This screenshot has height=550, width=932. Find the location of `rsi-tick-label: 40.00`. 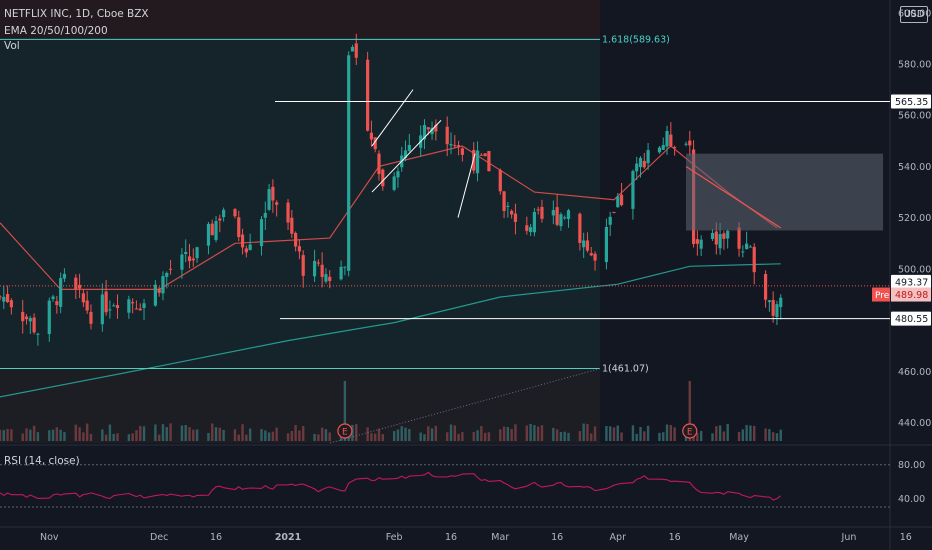

rsi-tick-label: 40.00 is located at coordinates (911, 499).